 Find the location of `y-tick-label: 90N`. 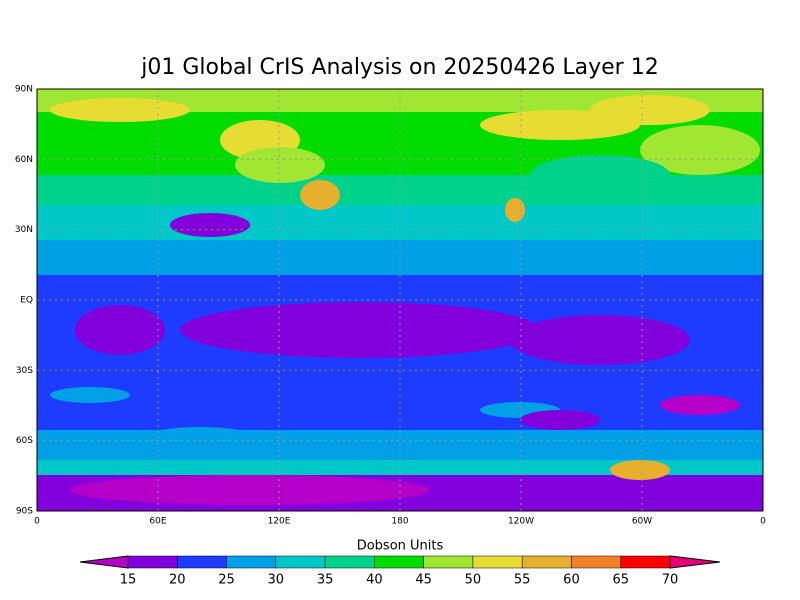

y-tick-label: 90N is located at coordinates (24, 90).